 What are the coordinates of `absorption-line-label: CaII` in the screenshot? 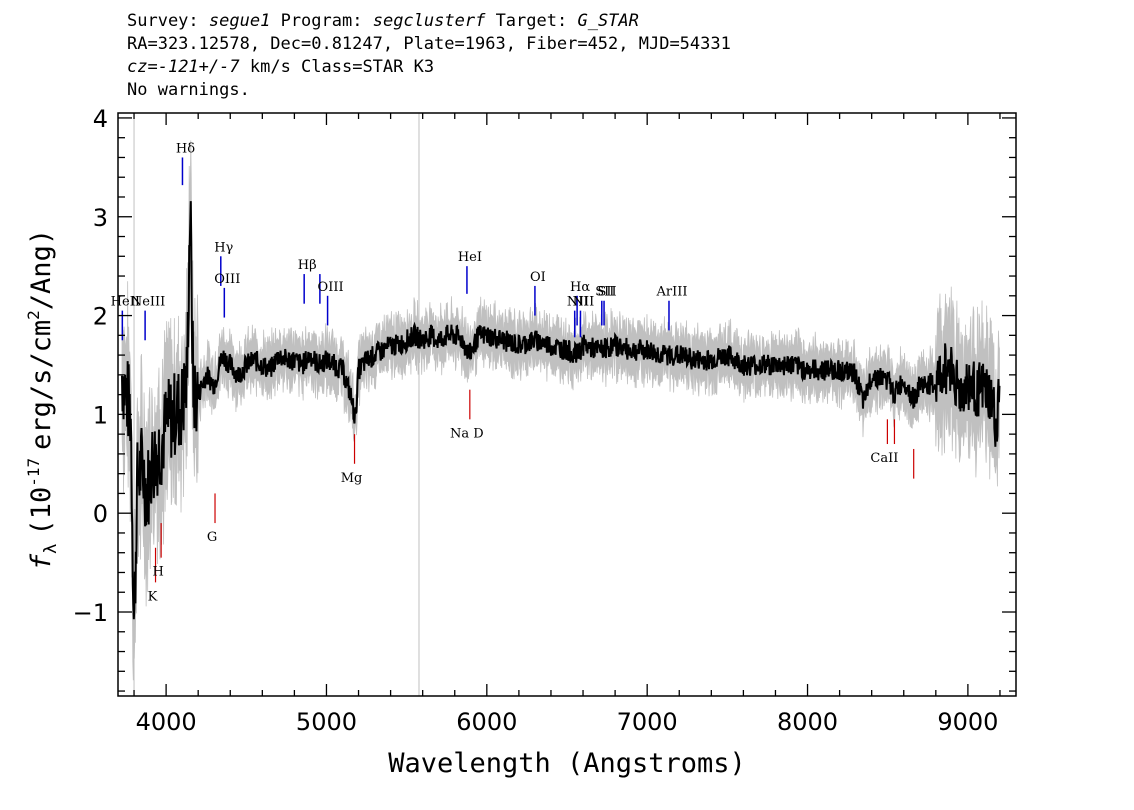 It's located at (884, 458).